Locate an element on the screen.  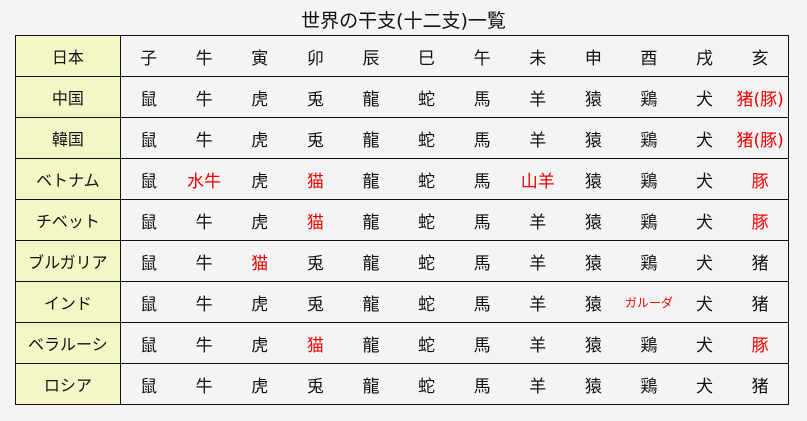
zodiac-cell: 辰 is located at coordinates (371, 56).